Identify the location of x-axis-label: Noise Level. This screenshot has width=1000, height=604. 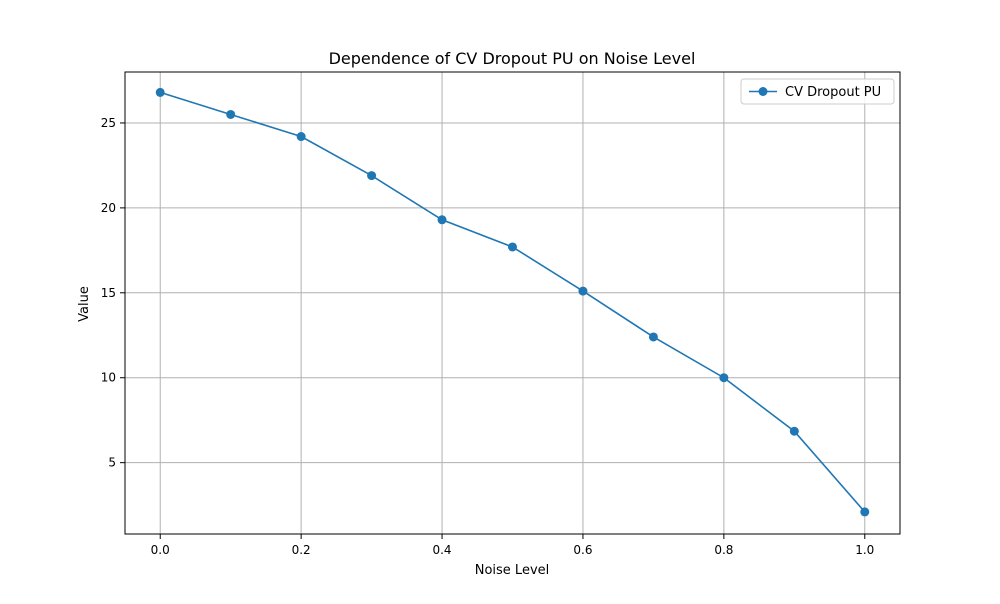
(512, 570).